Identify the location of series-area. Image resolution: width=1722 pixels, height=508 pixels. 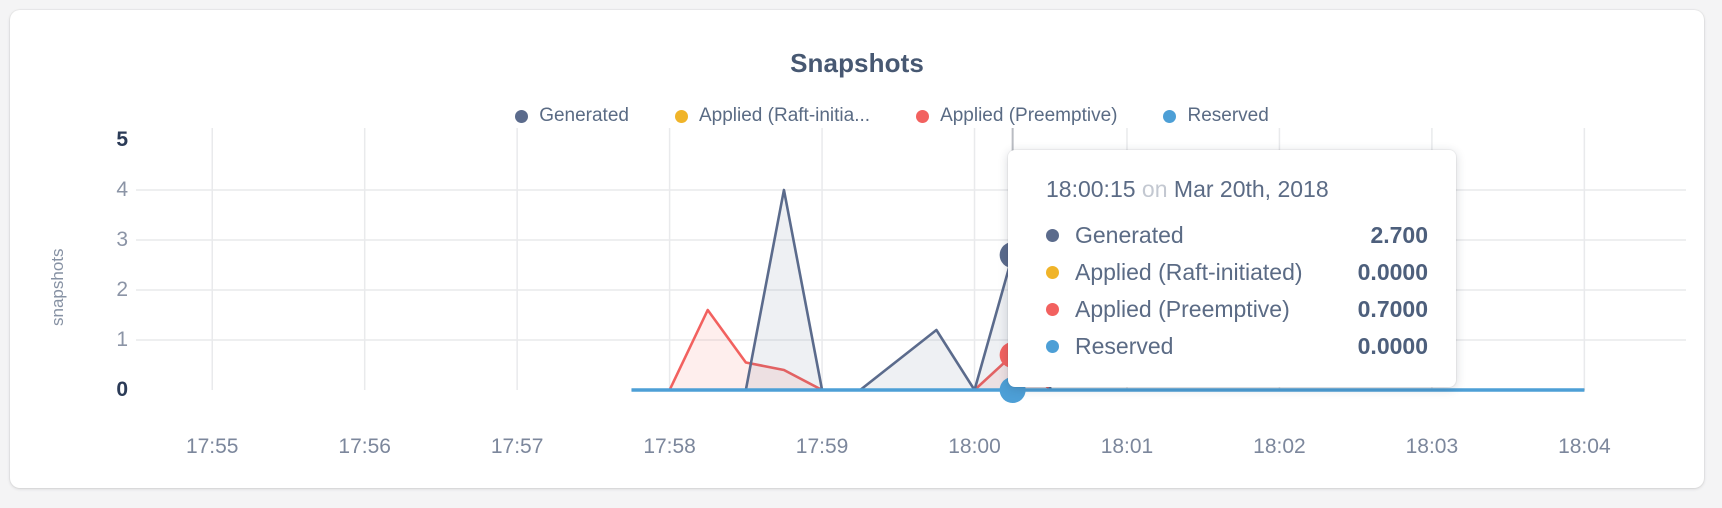
(1108, 350).